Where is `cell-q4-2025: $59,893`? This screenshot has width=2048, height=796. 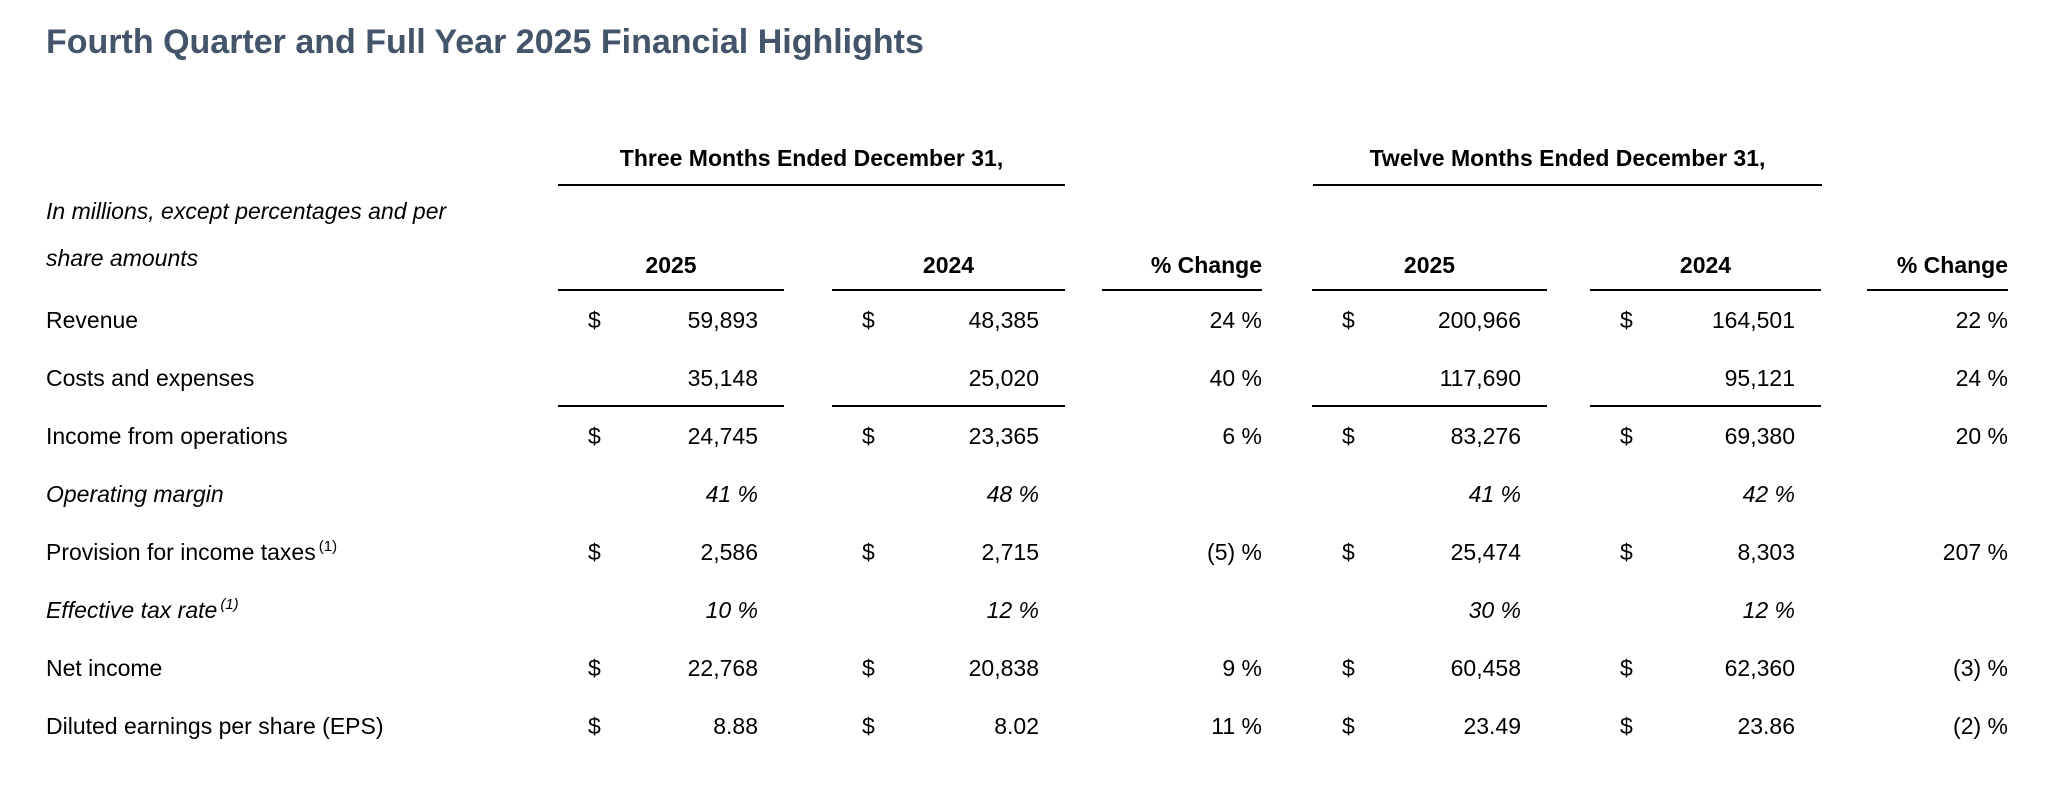 cell-q4-2025: $59,893 is located at coordinates (671, 320).